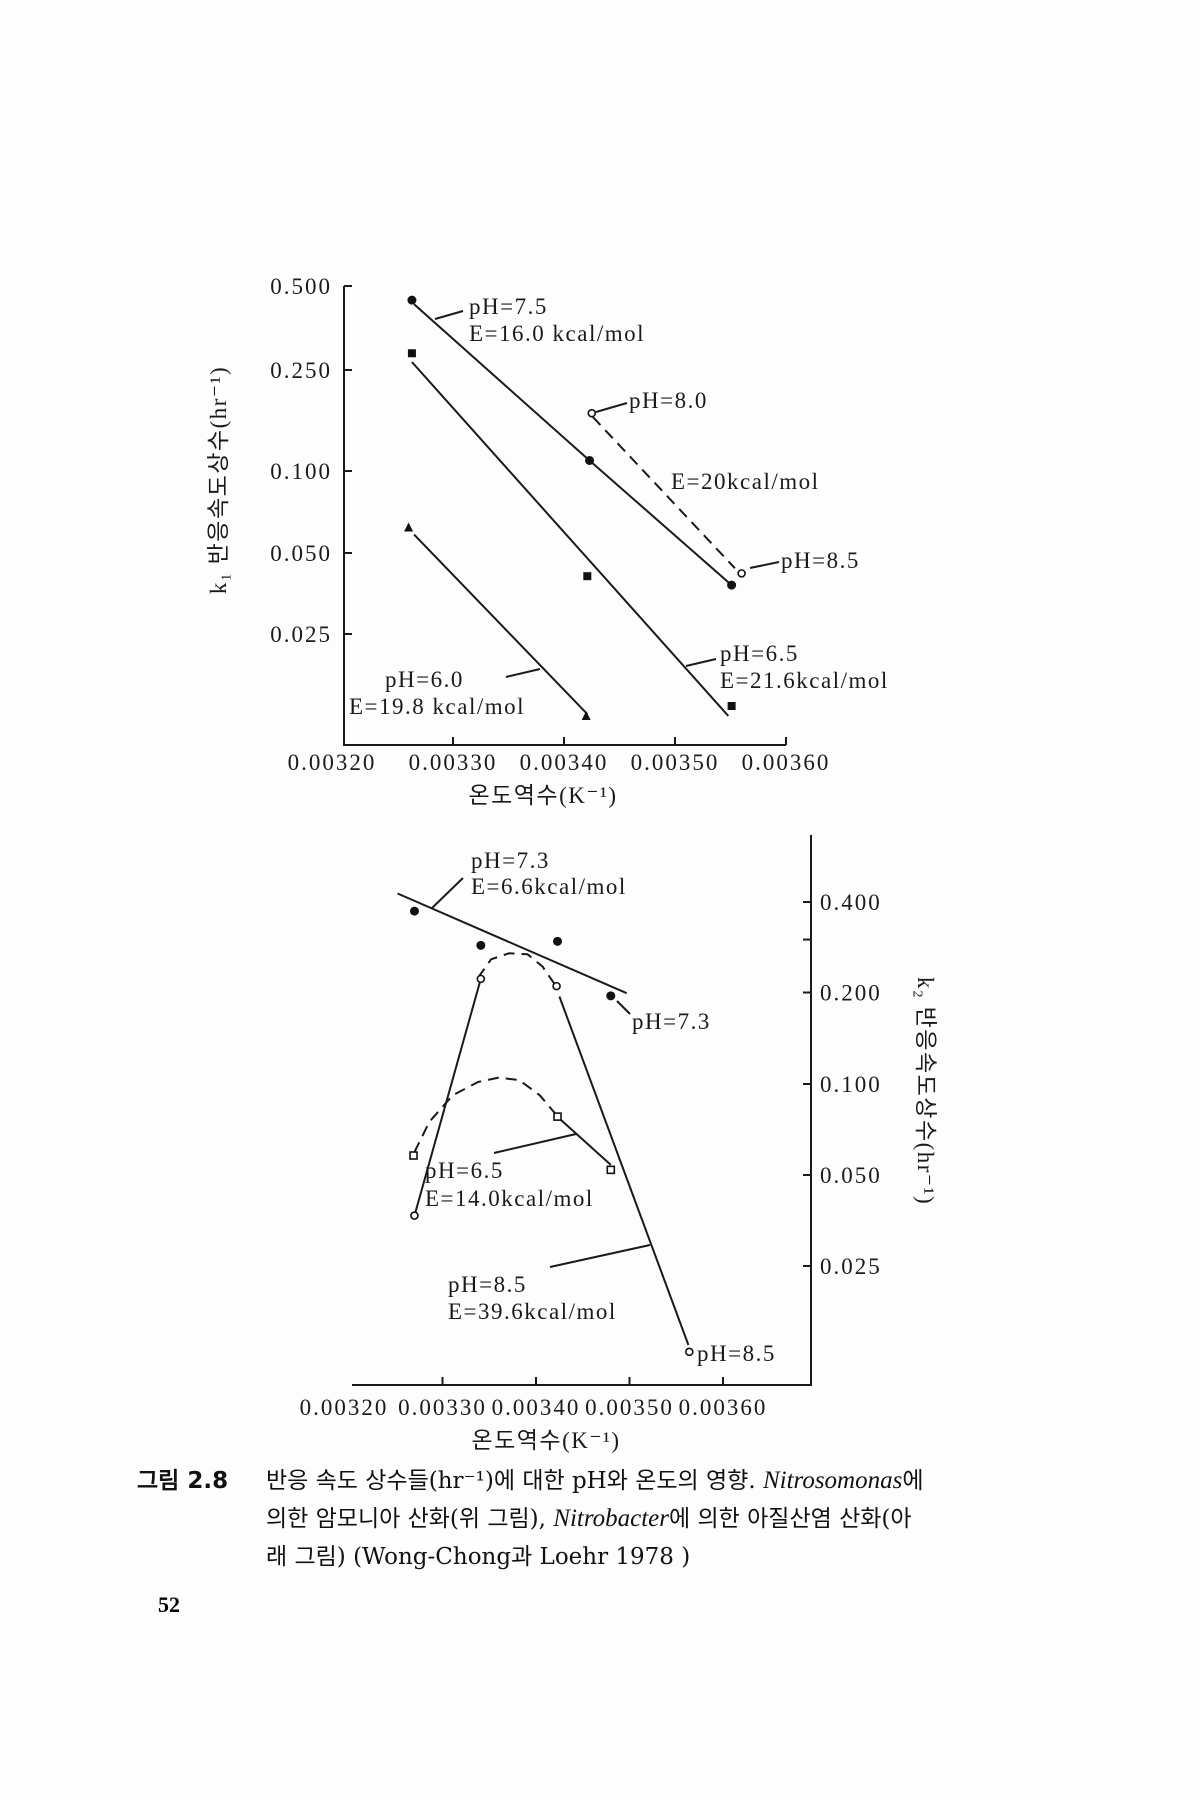  Describe the element at coordinates (913, 1481) in the screenshot. I see `caption-text: 에` at that location.